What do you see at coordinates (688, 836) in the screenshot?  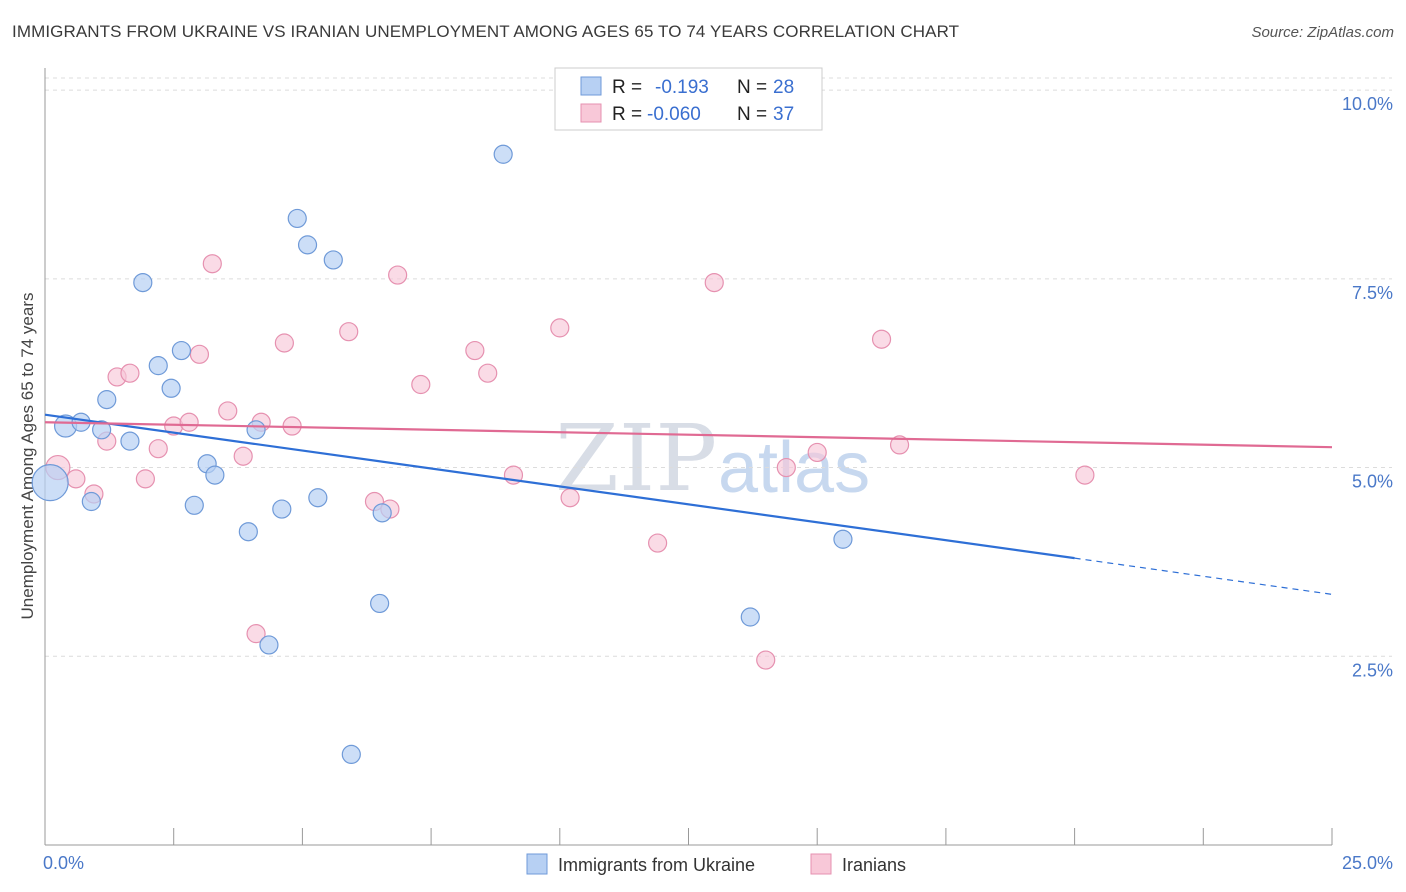 I see `x-axis-ticks` at bounding box center [688, 836].